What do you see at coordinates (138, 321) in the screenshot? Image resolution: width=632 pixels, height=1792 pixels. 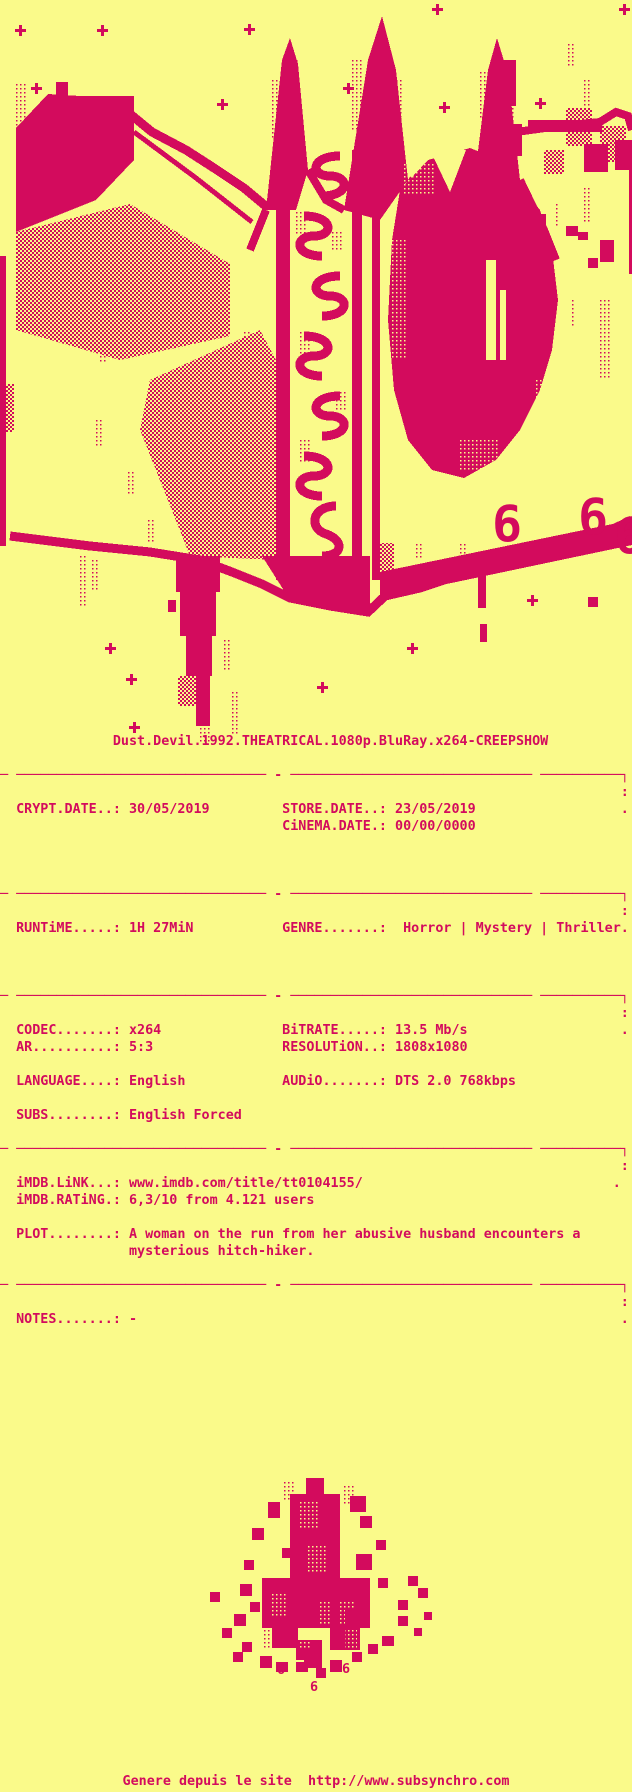 I see `book-left-cover` at bounding box center [138, 321].